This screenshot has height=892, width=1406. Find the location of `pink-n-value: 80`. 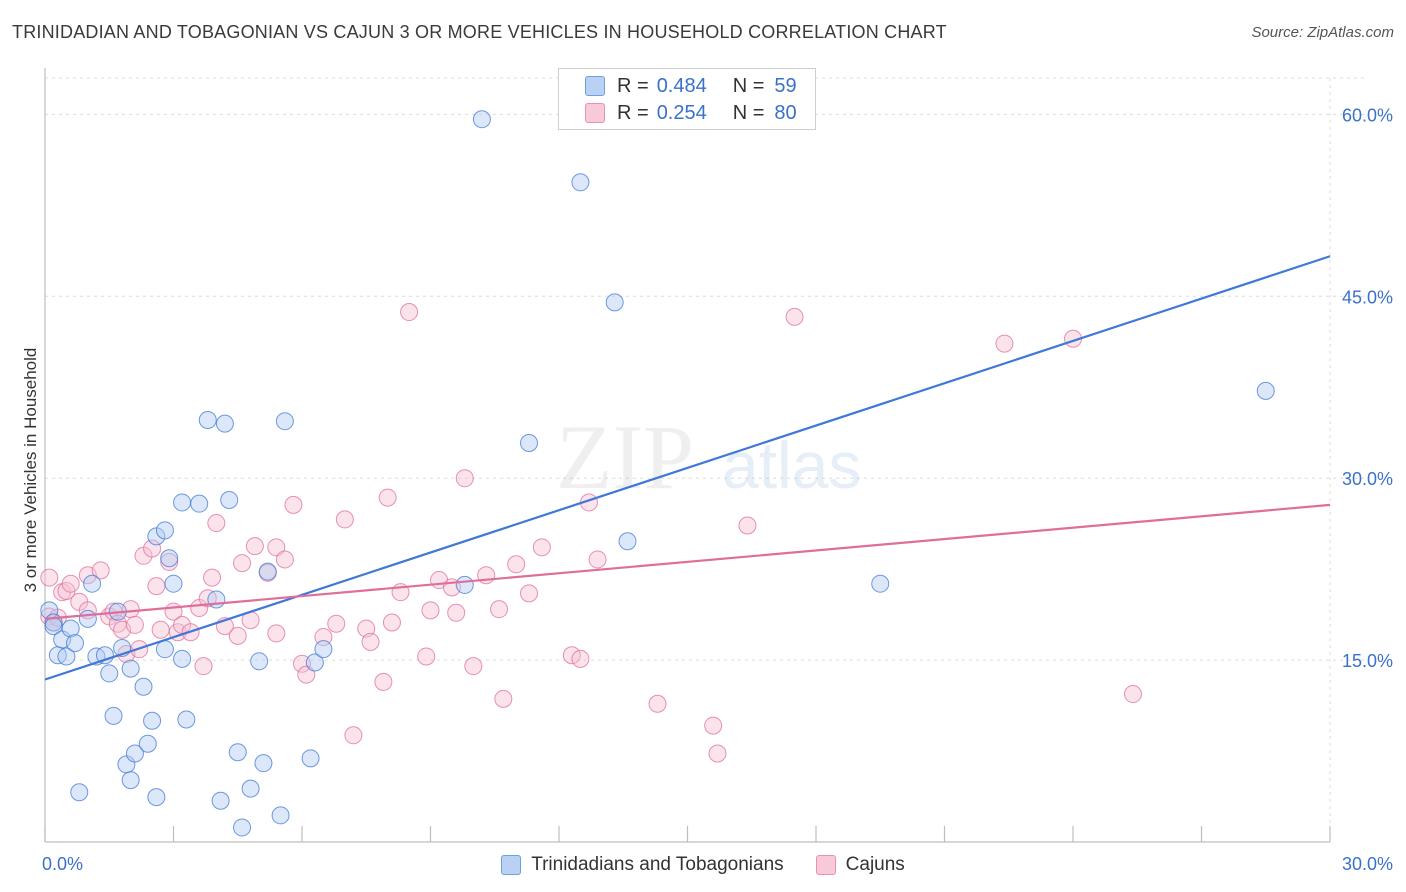

pink-n-value: 80 is located at coordinates (785, 112).